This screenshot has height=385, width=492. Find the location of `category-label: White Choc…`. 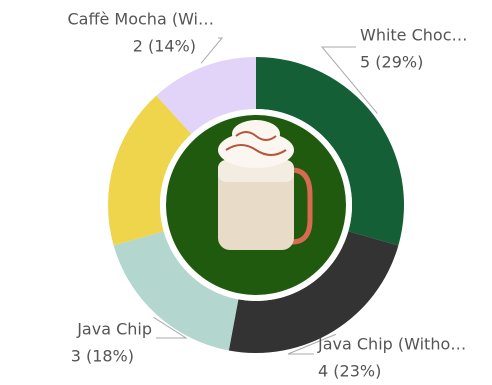

category-label: White Choc… is located at coordinates (414, 35).